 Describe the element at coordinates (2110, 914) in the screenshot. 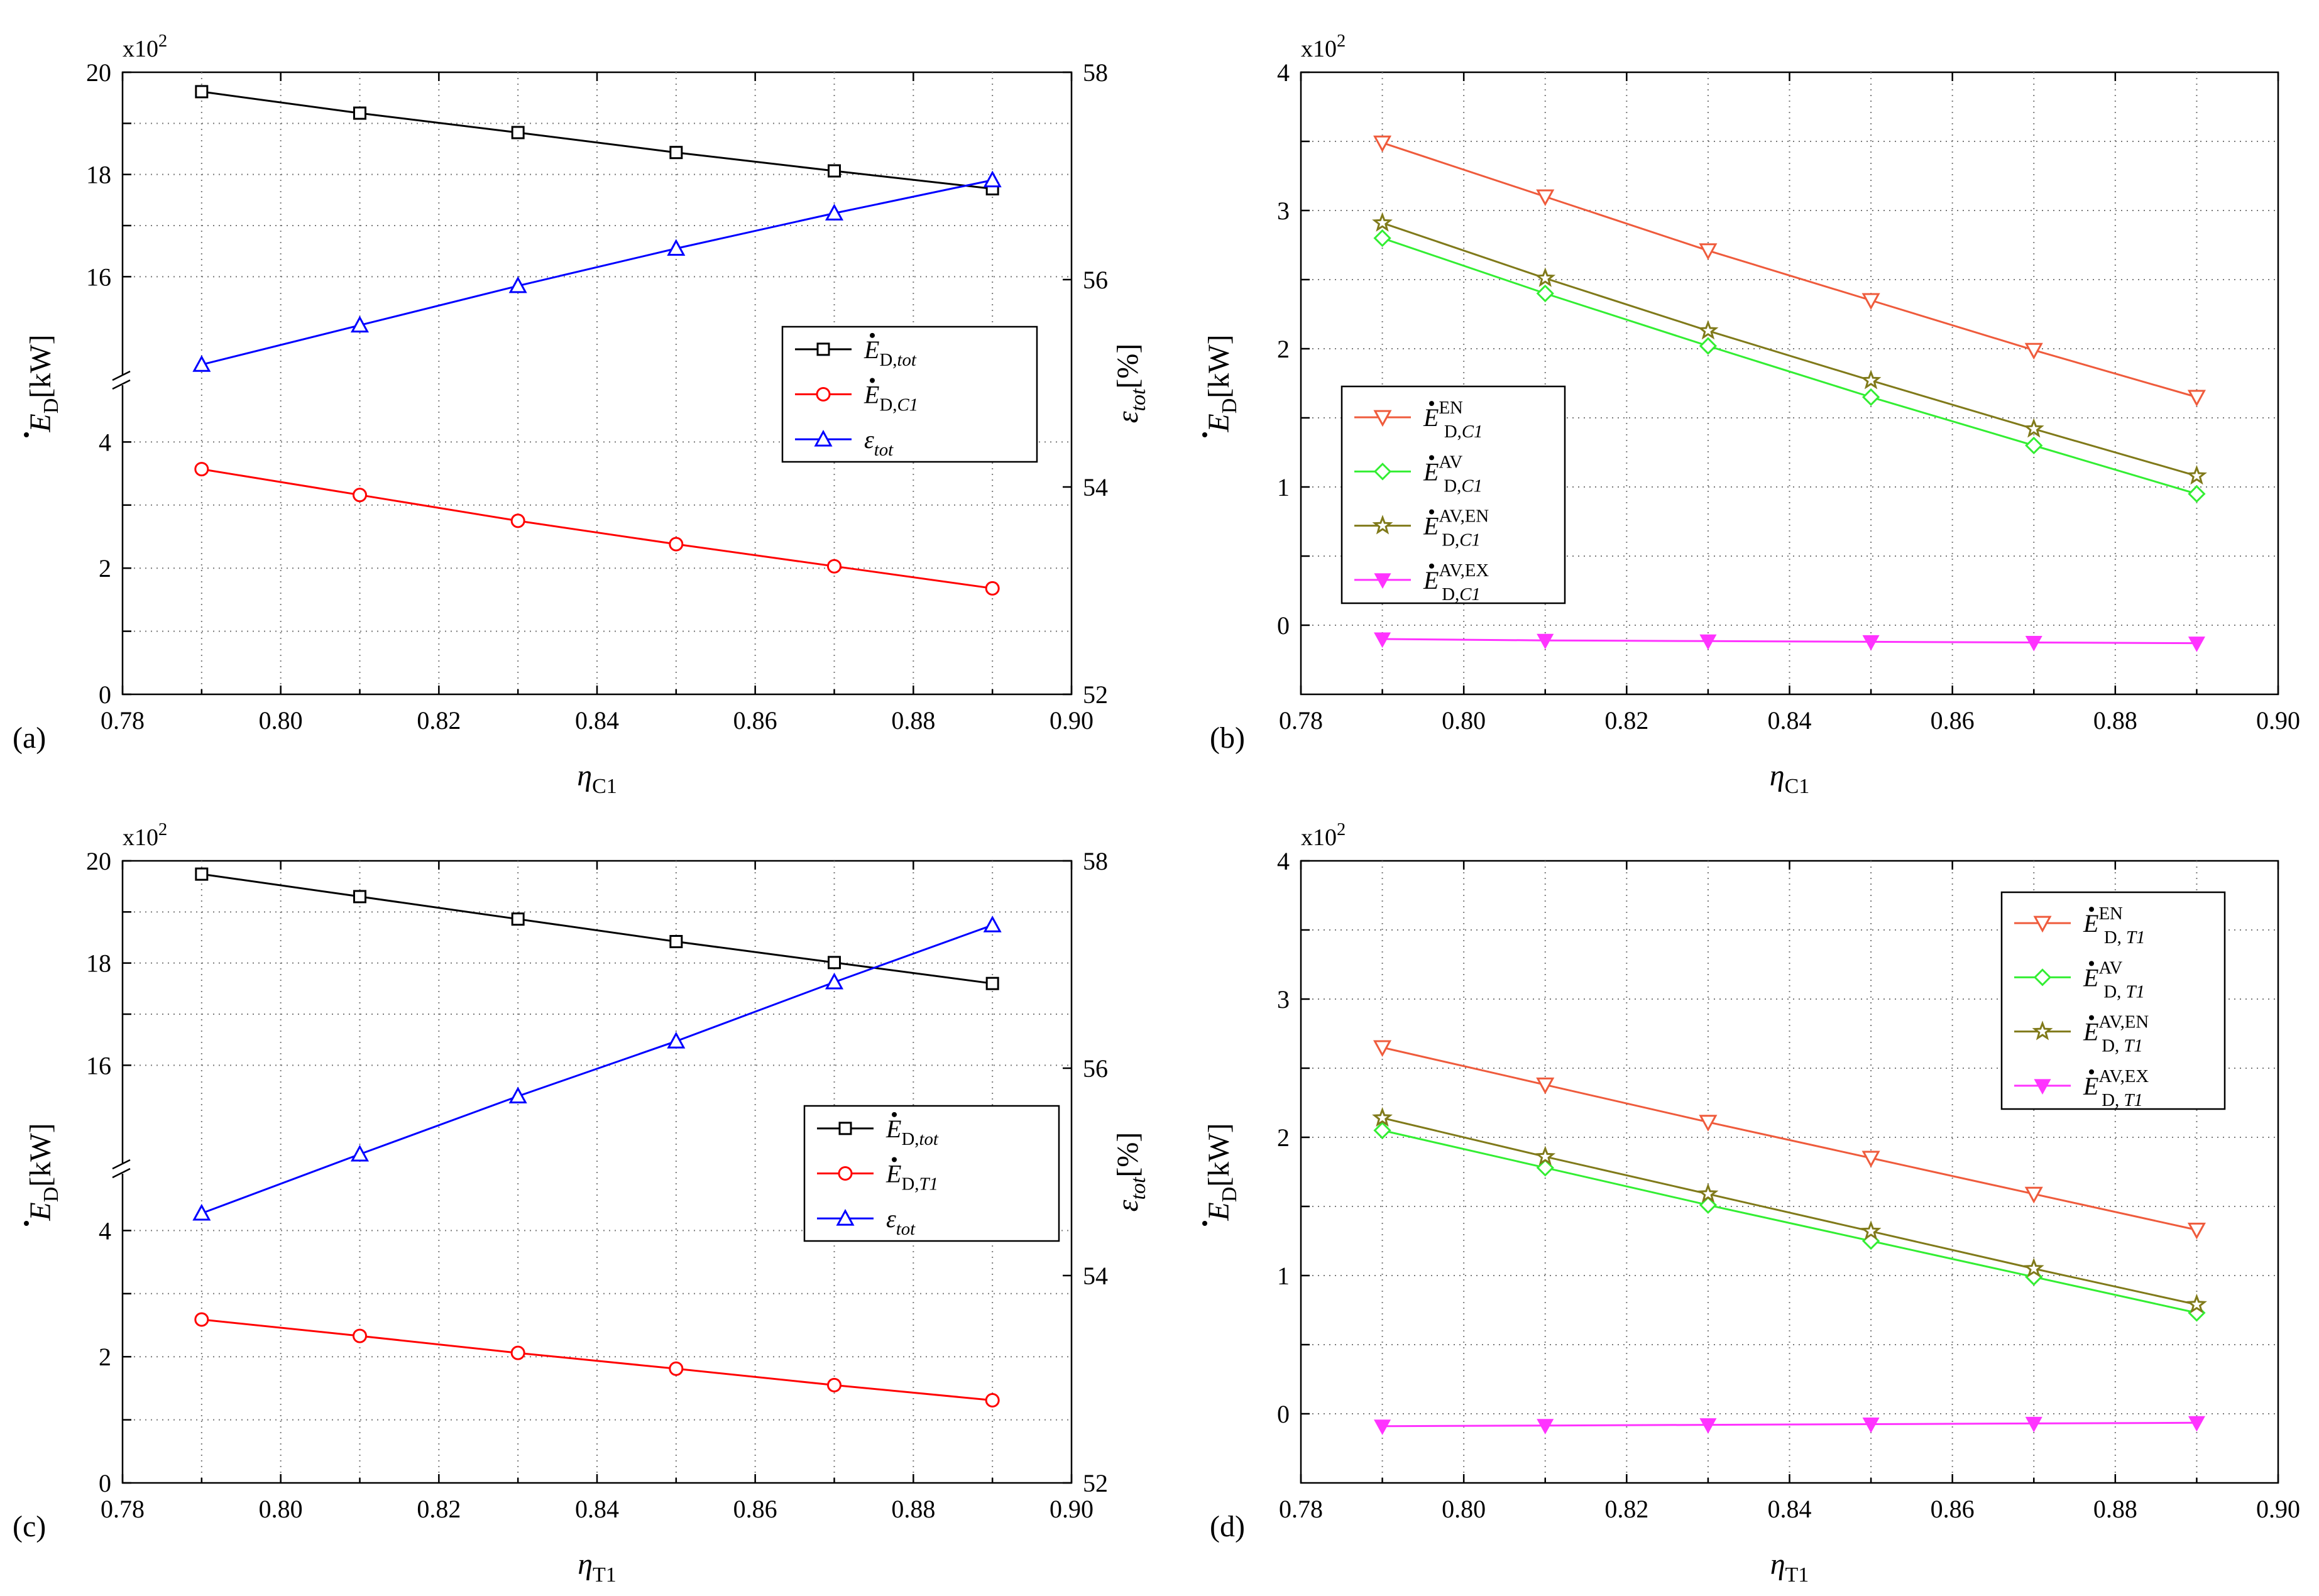

I see `superscript: EN` at that location.